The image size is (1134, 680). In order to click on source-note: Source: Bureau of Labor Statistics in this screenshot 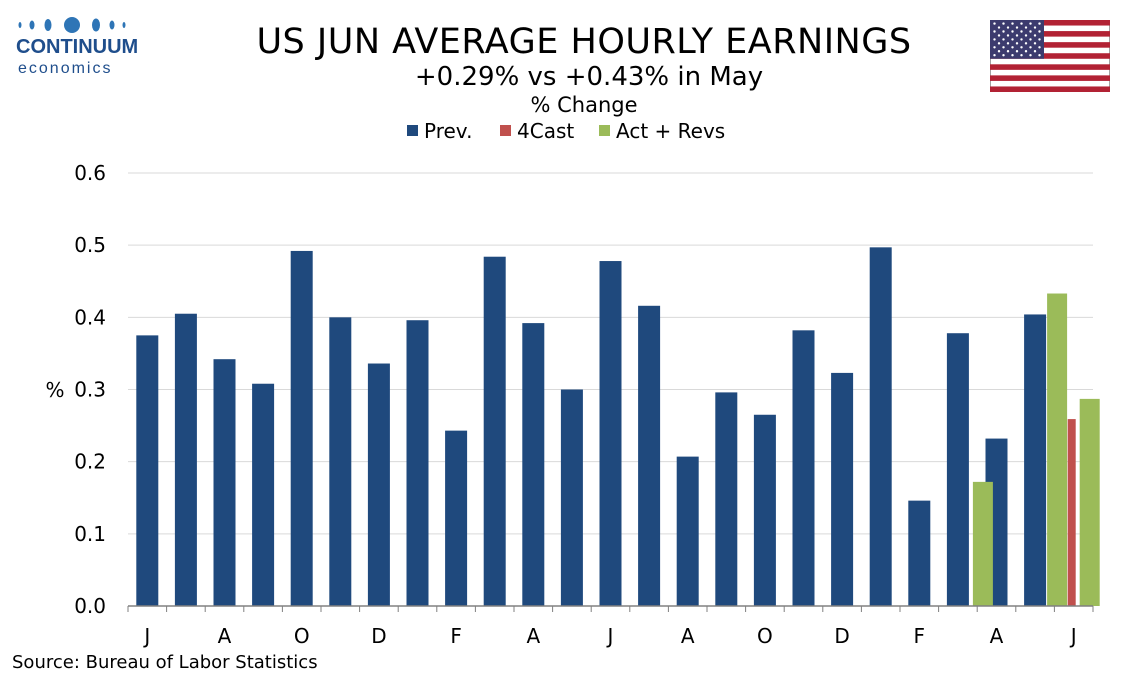, I will do `click(165, 662)`.